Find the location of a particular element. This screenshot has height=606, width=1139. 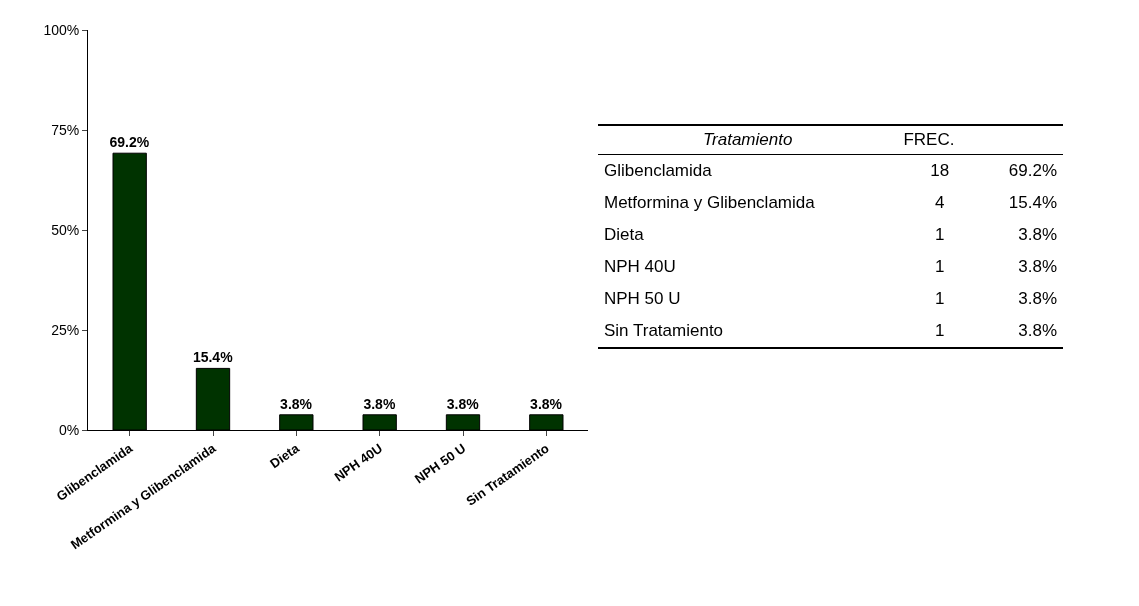

x-tick-label: Dieta is located at coordinates (285, 456).